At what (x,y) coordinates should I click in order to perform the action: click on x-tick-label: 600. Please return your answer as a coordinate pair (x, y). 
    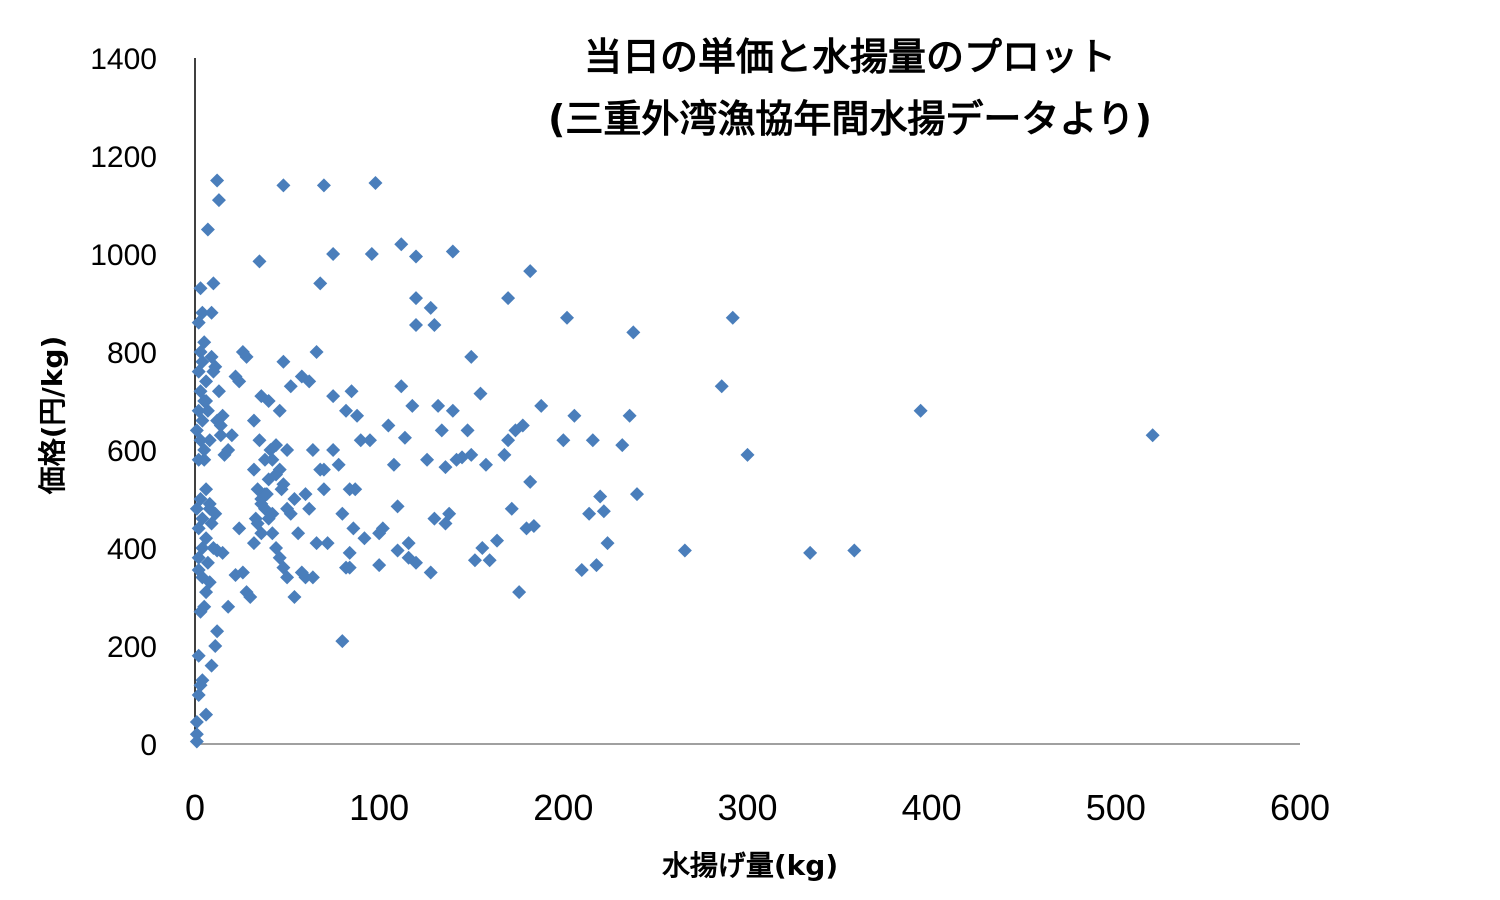
    Looking at the image, I should click on (1300, 807).